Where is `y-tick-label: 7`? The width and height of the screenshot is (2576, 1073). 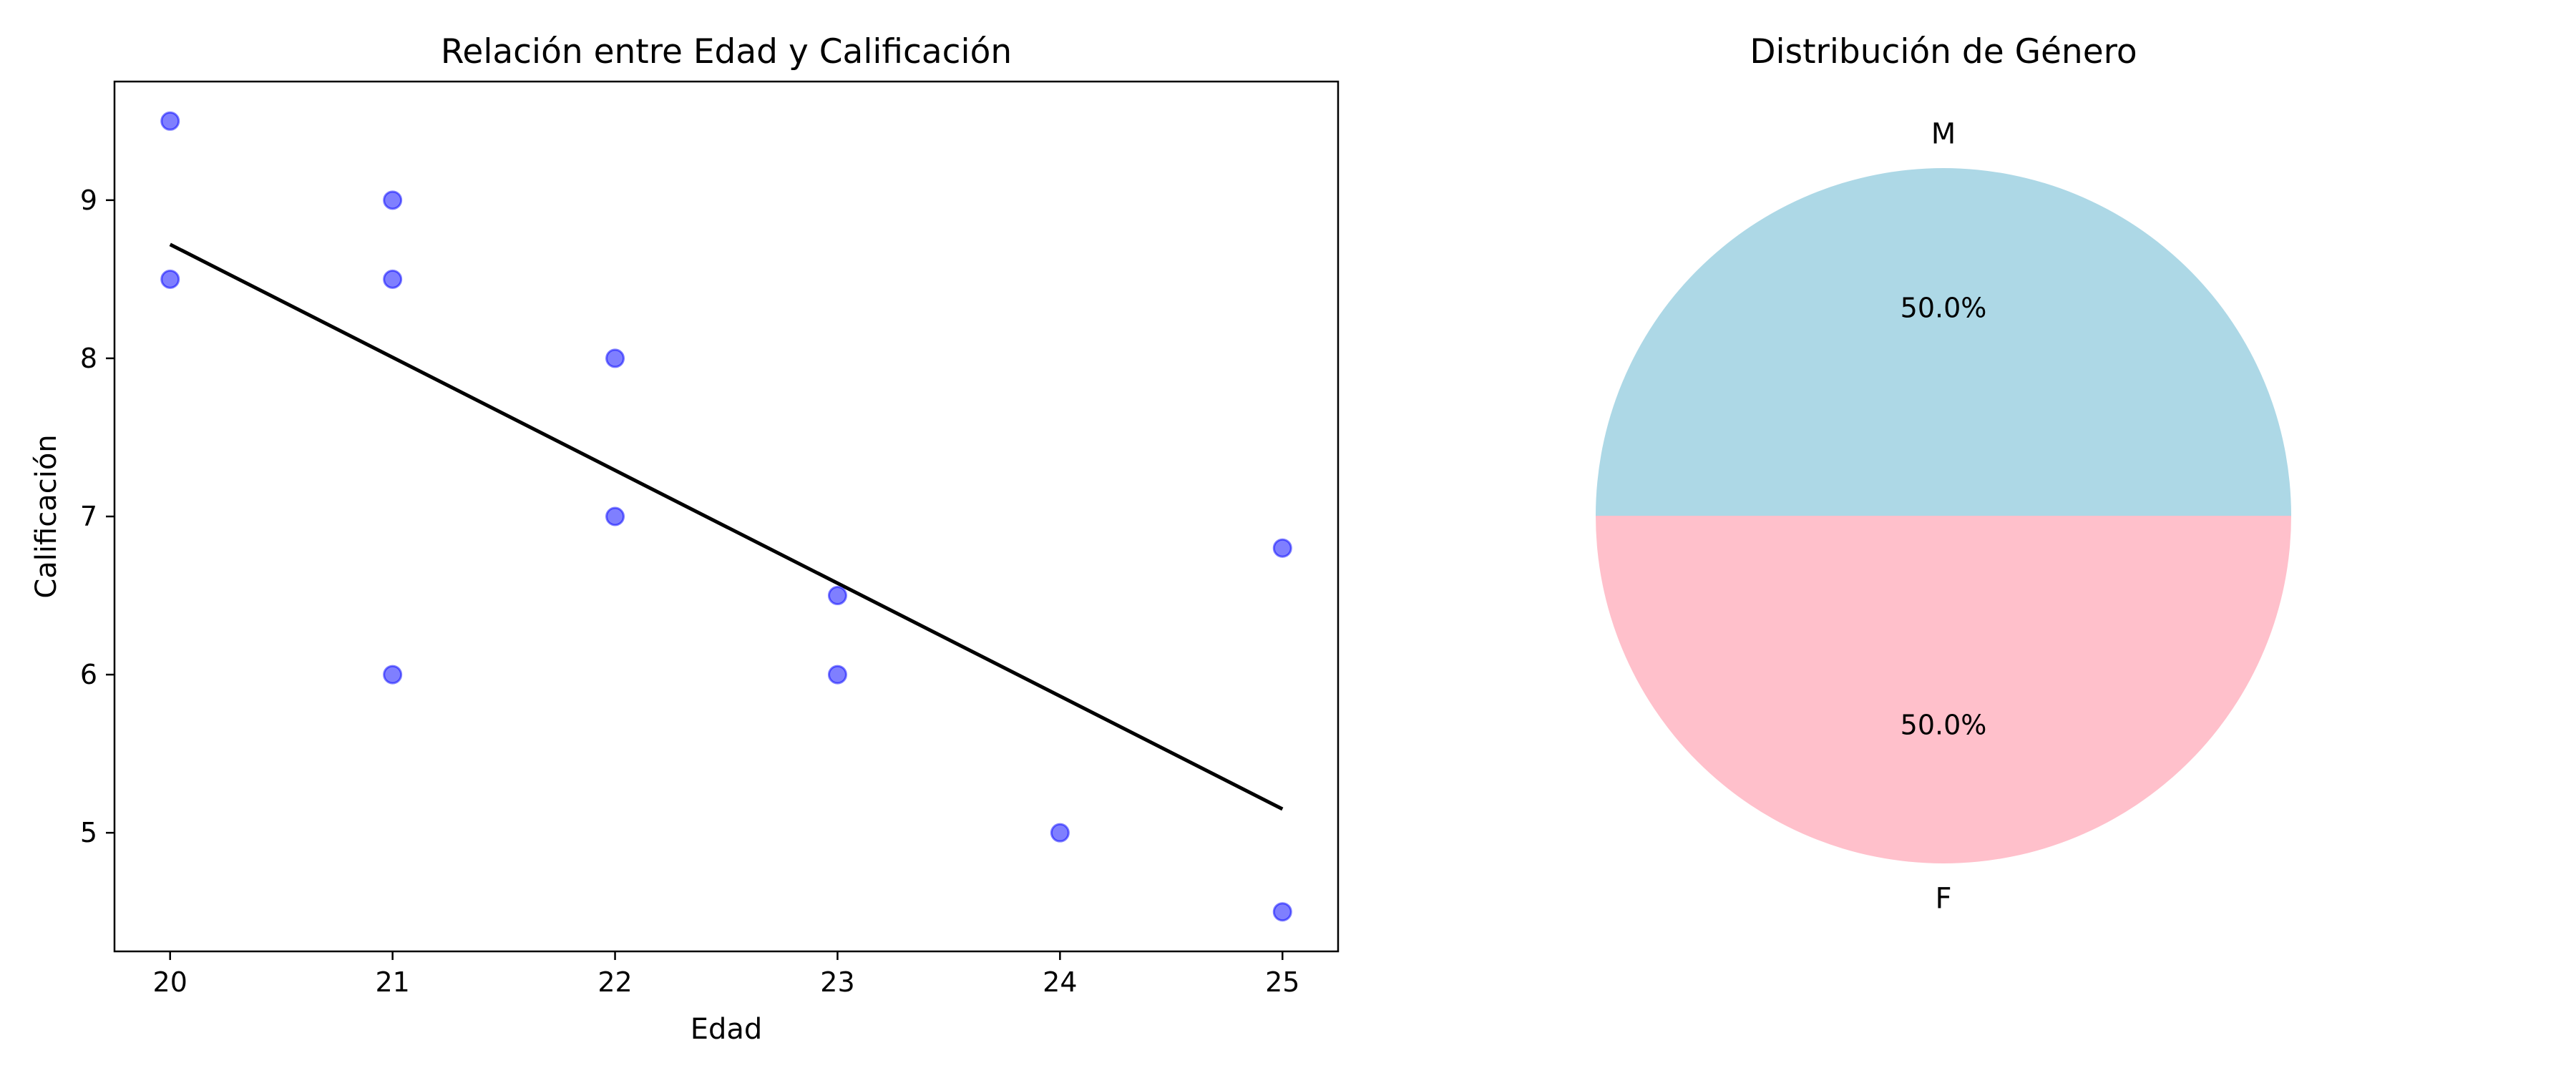
y-tick-label: 7 is located at coordinates (88, 516).